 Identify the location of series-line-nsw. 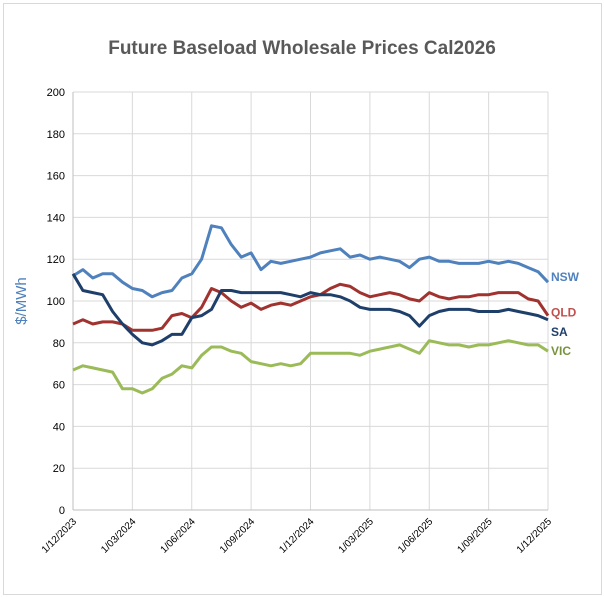
(311, 261).